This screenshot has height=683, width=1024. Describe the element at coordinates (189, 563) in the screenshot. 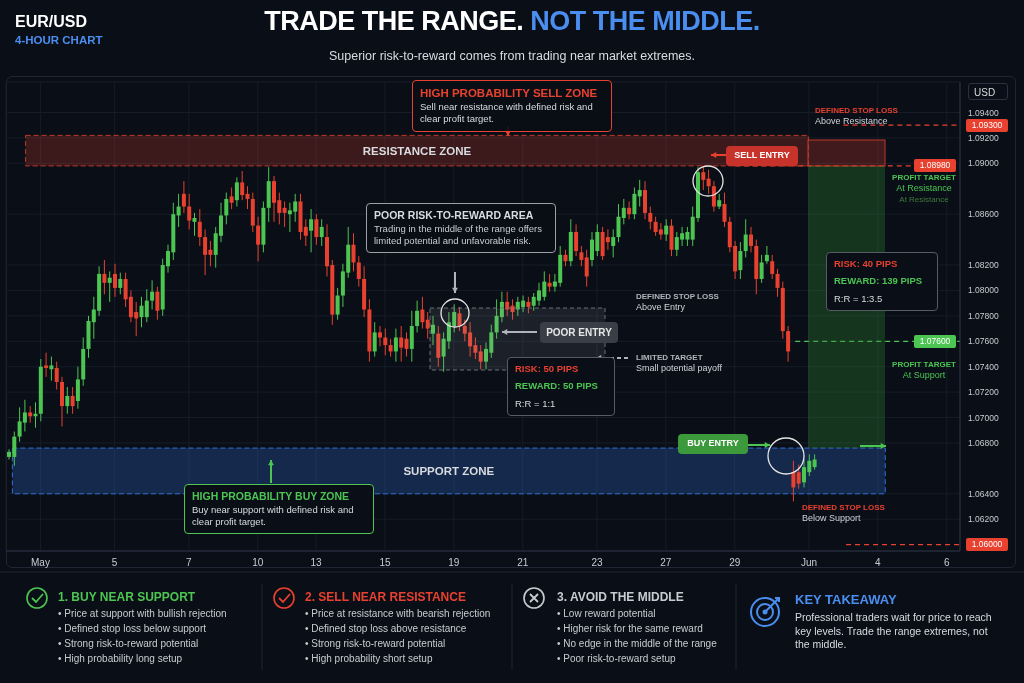

I see `x-tick-label: 7` at that location.